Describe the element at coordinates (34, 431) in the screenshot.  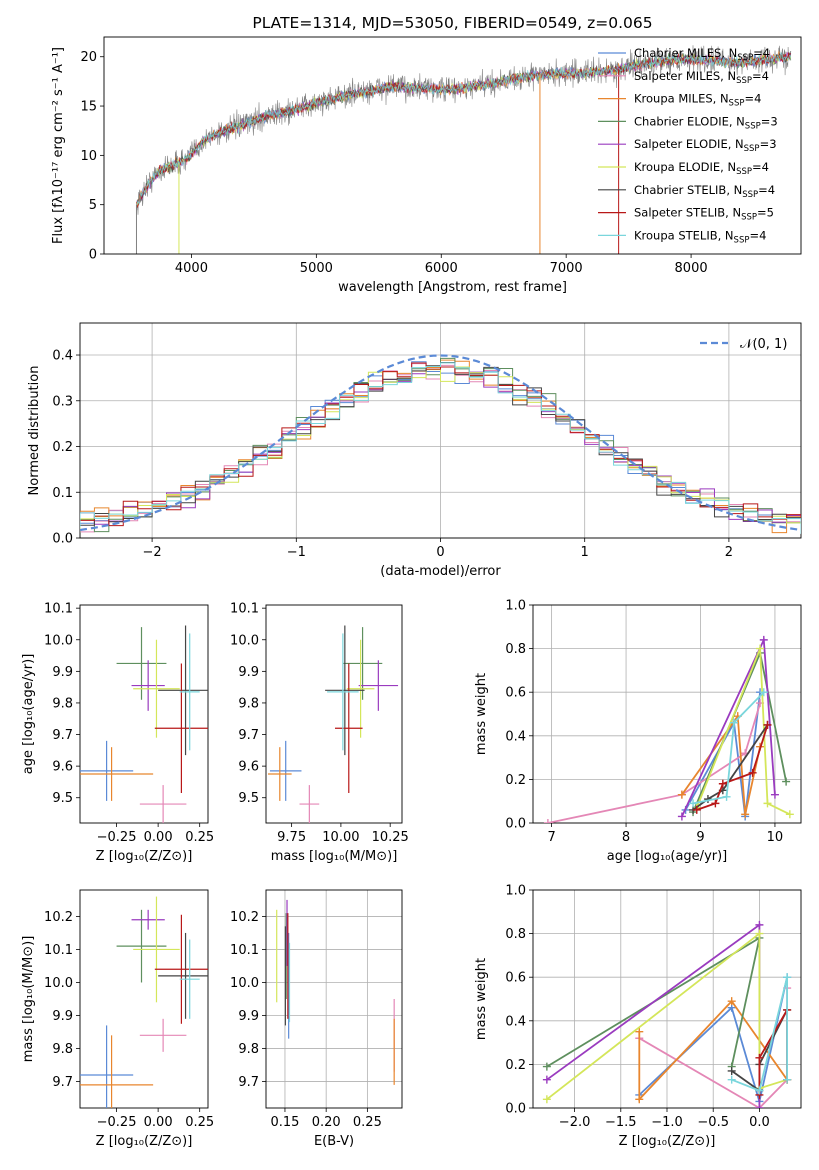
I see `y-axis-label: Normed distribution` at that location.